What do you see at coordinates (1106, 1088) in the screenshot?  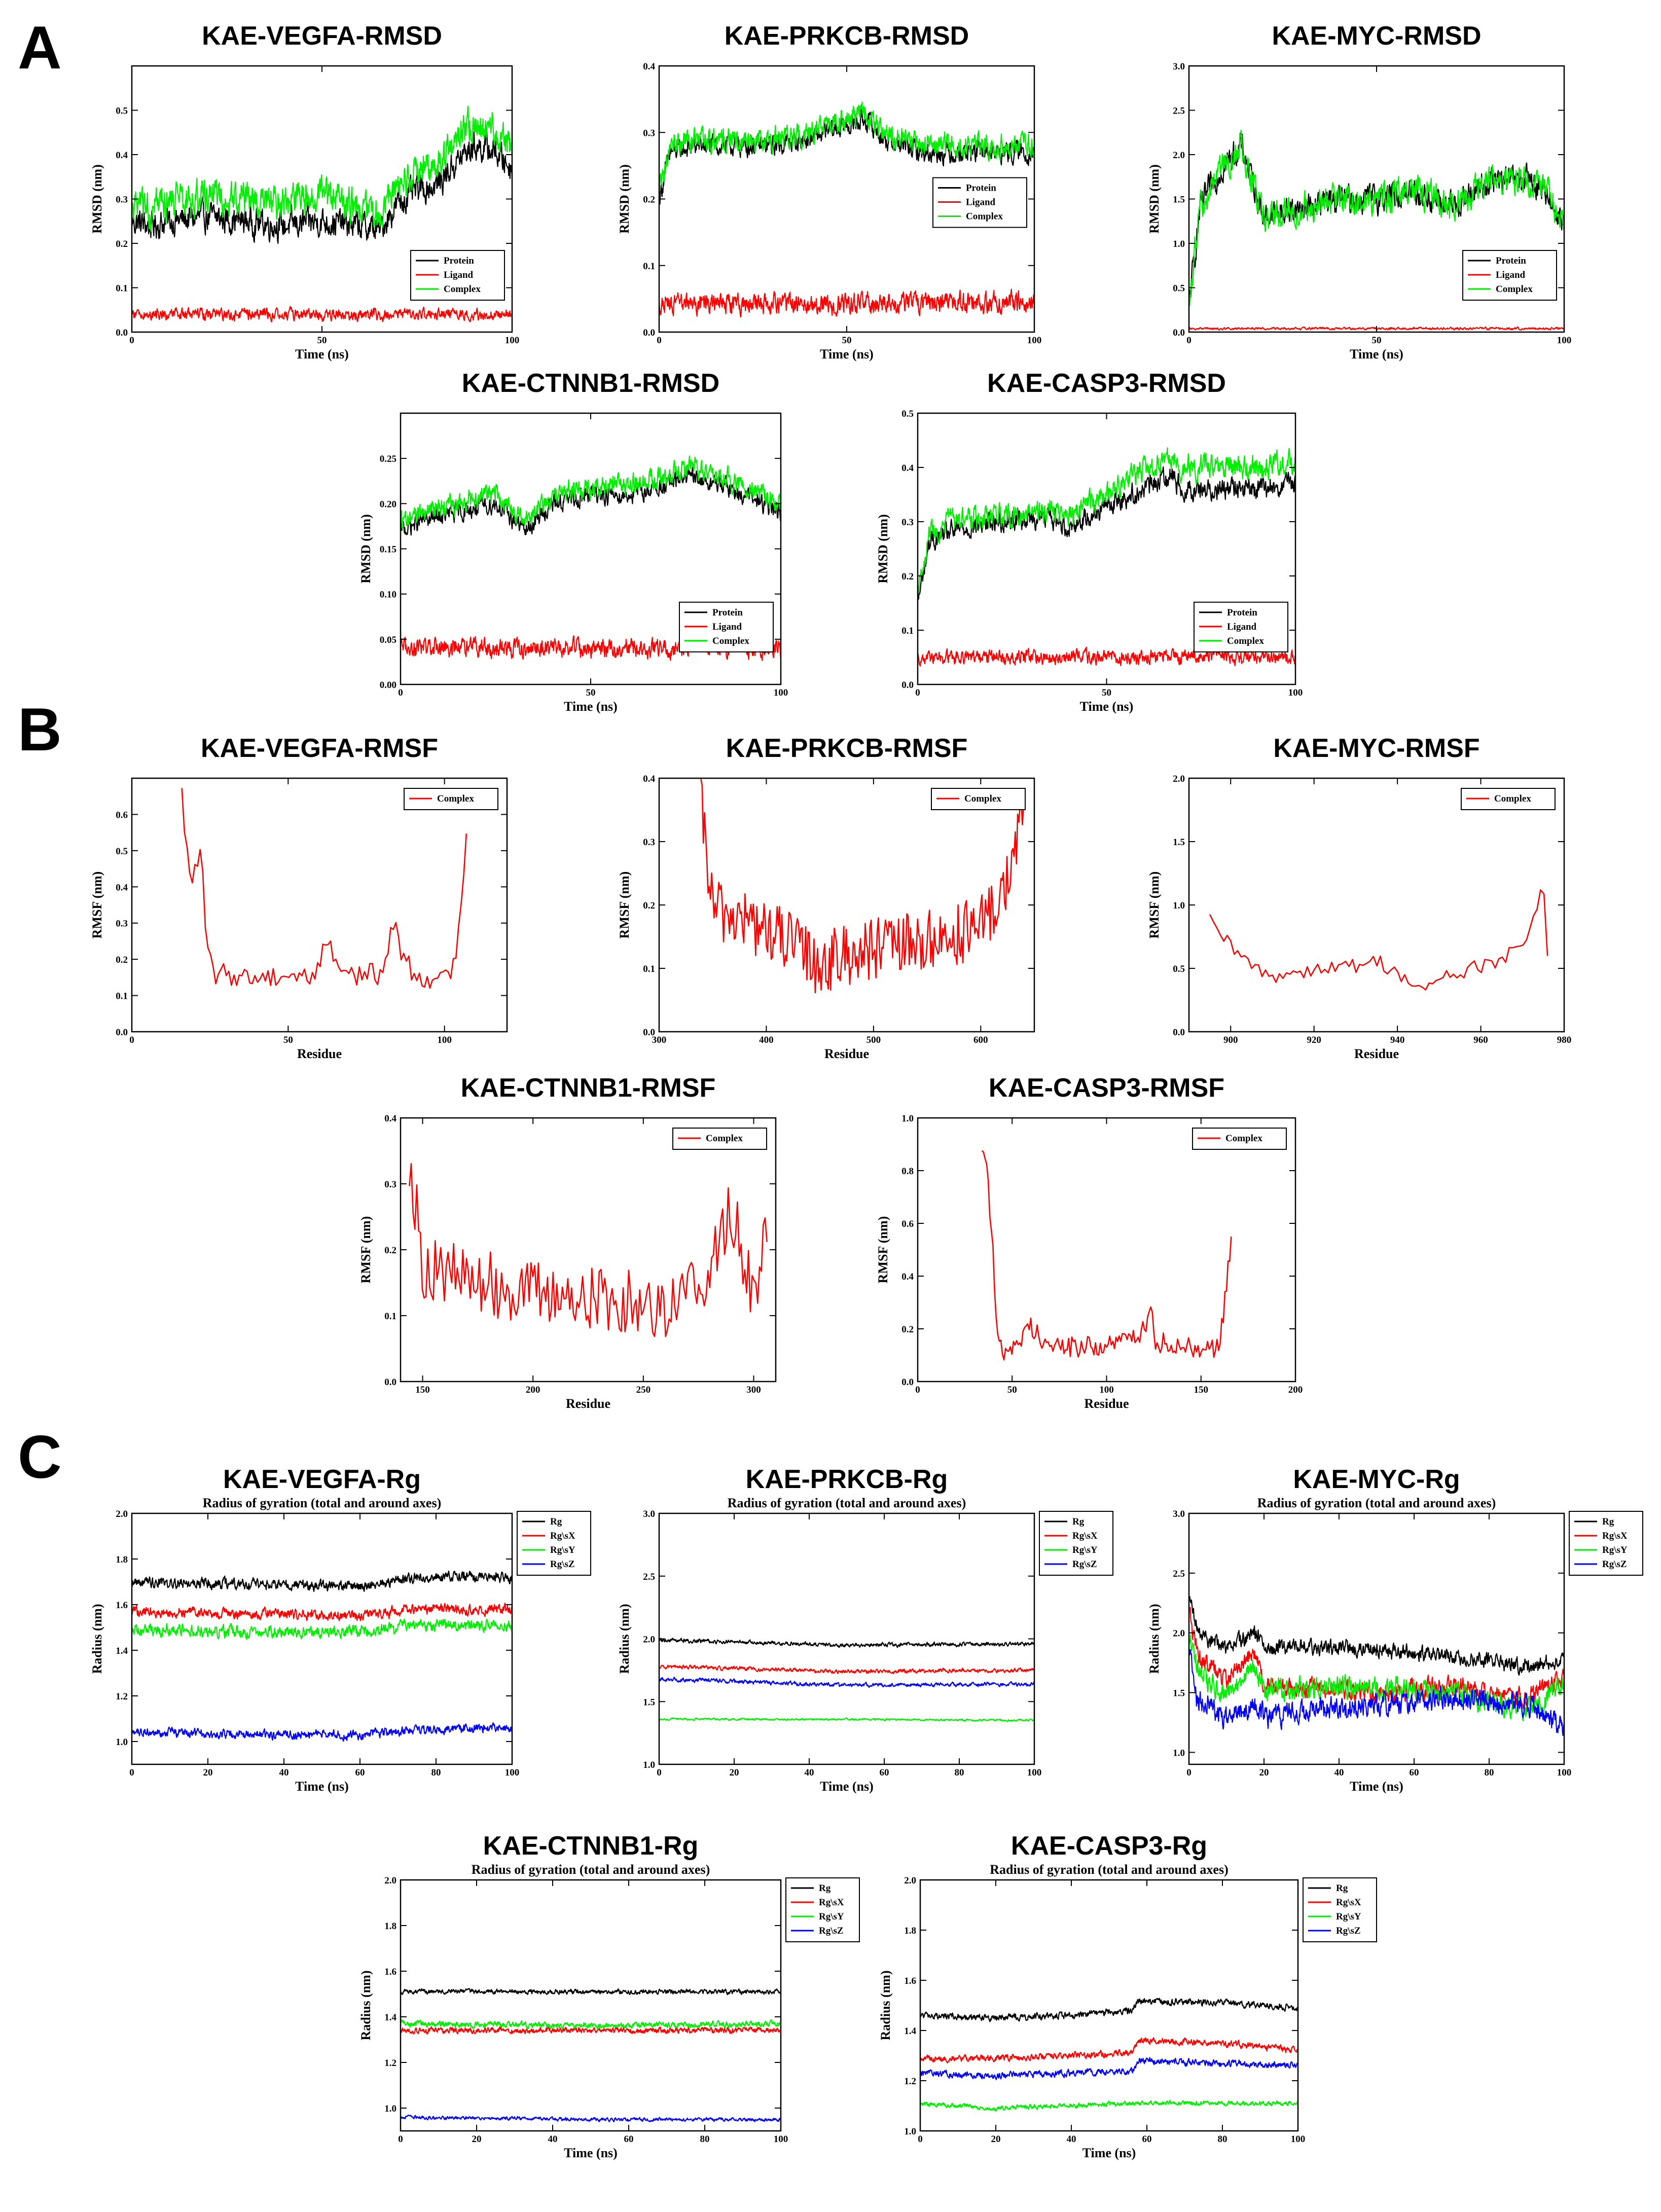 I see `chart-title: KAE-CASP3-RMSF` at bounding box center [1106, 1088].